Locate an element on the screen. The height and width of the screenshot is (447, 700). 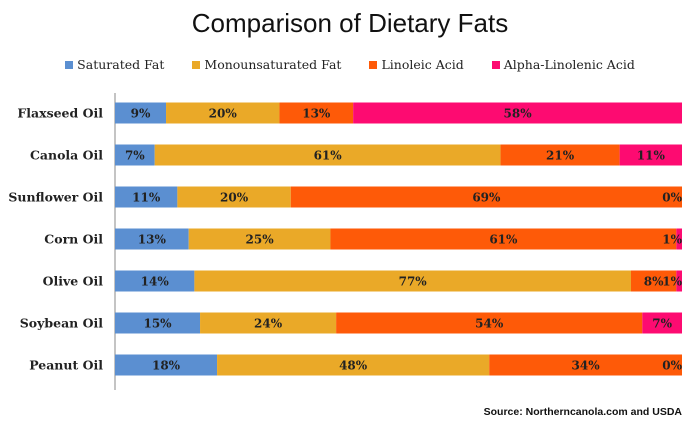
data-label: 21% is located at coordinates (560, 156).